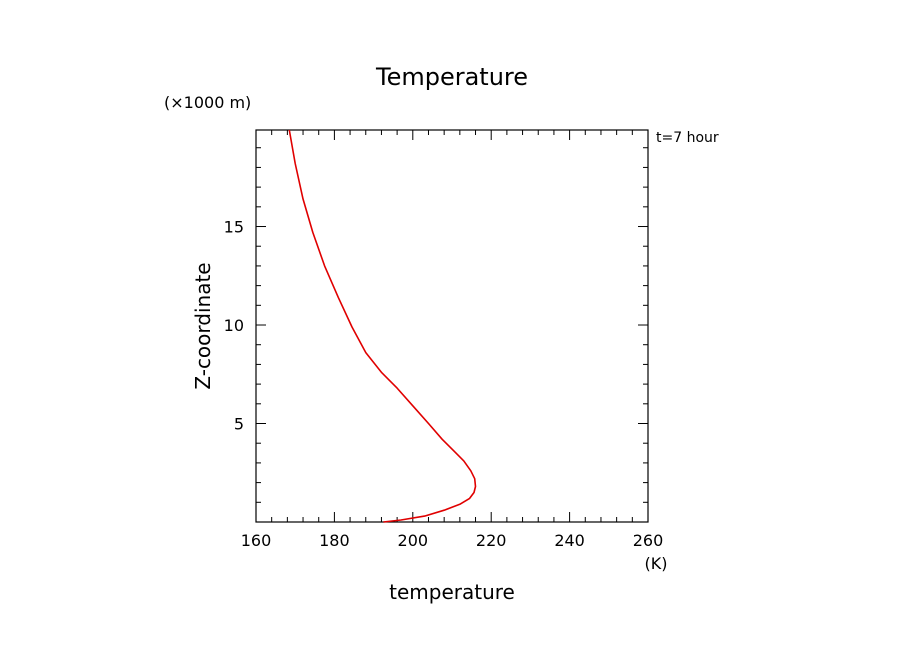 This screenshot has height=654, width=904. I want to click on x-unit-label: (K), so click(656, 563).